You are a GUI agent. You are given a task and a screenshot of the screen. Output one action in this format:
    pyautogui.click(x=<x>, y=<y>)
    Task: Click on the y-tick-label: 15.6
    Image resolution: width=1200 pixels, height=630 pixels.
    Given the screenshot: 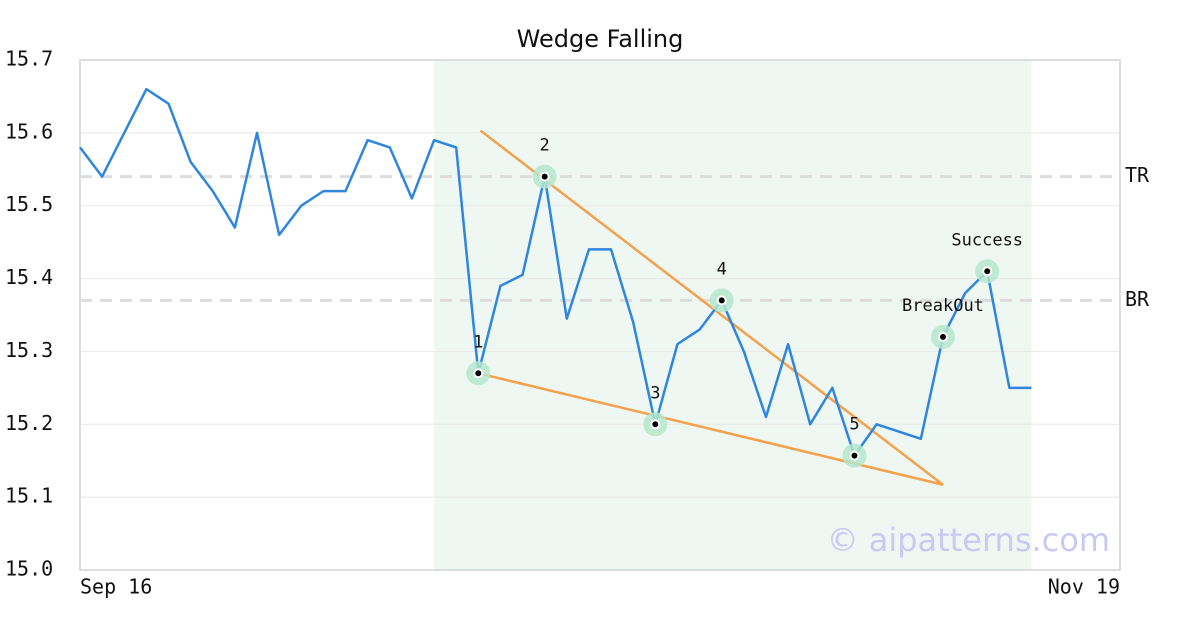 What is the action you would take?
    pyautogui.click(x=29, y=131)
    